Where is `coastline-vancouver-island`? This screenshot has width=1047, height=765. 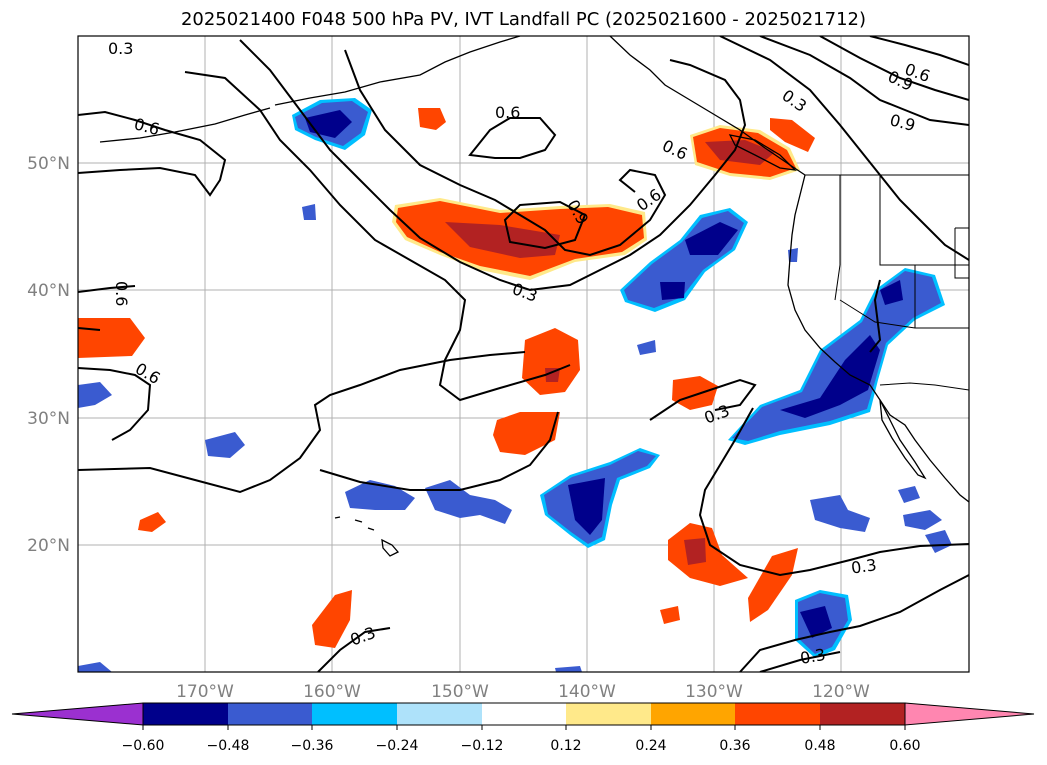 coastline-vancouver-island is located at coordinates (762, 152).